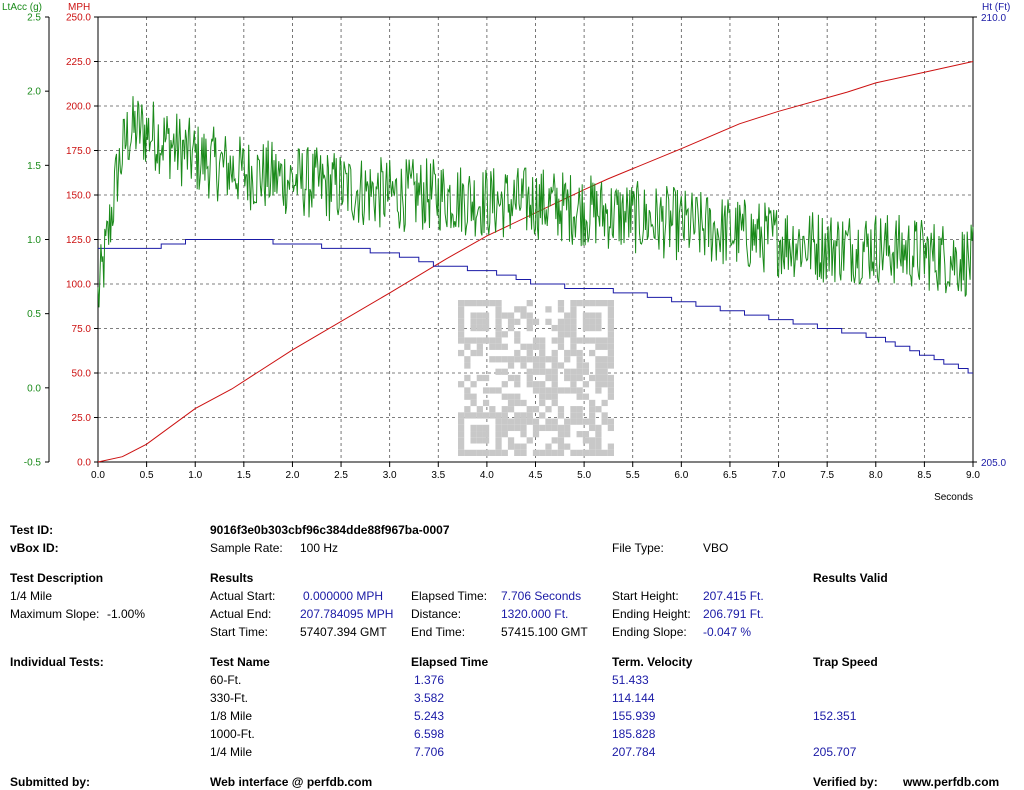 This screenshot has width=1024, height=790. Describe the element at coordinates (246, 548) in the screenshot. I see `sample-rate-label: Sample Rate:` at that location.